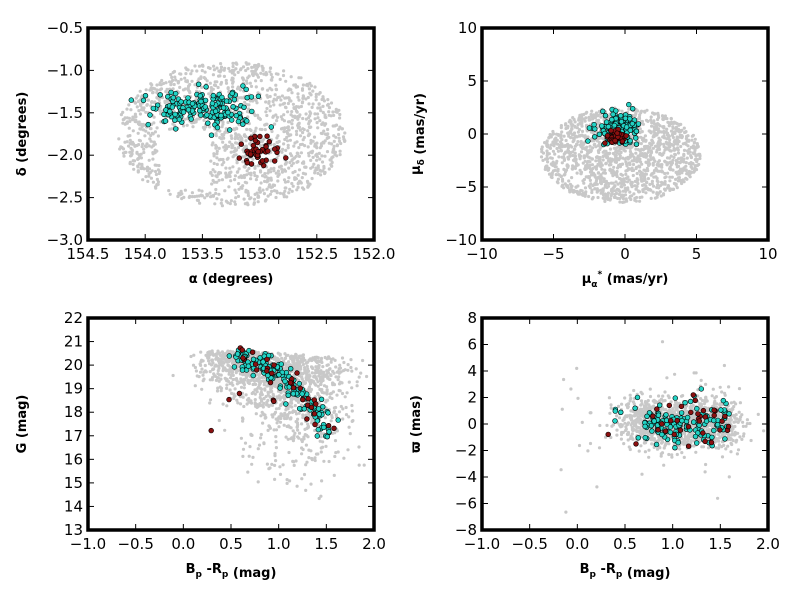 This screenshot has height=600, width=800. What do you see at coordinates (135, 544) in the screenshot?
I see `x-tick-label: −0.5` at bounding box center [135, 544].